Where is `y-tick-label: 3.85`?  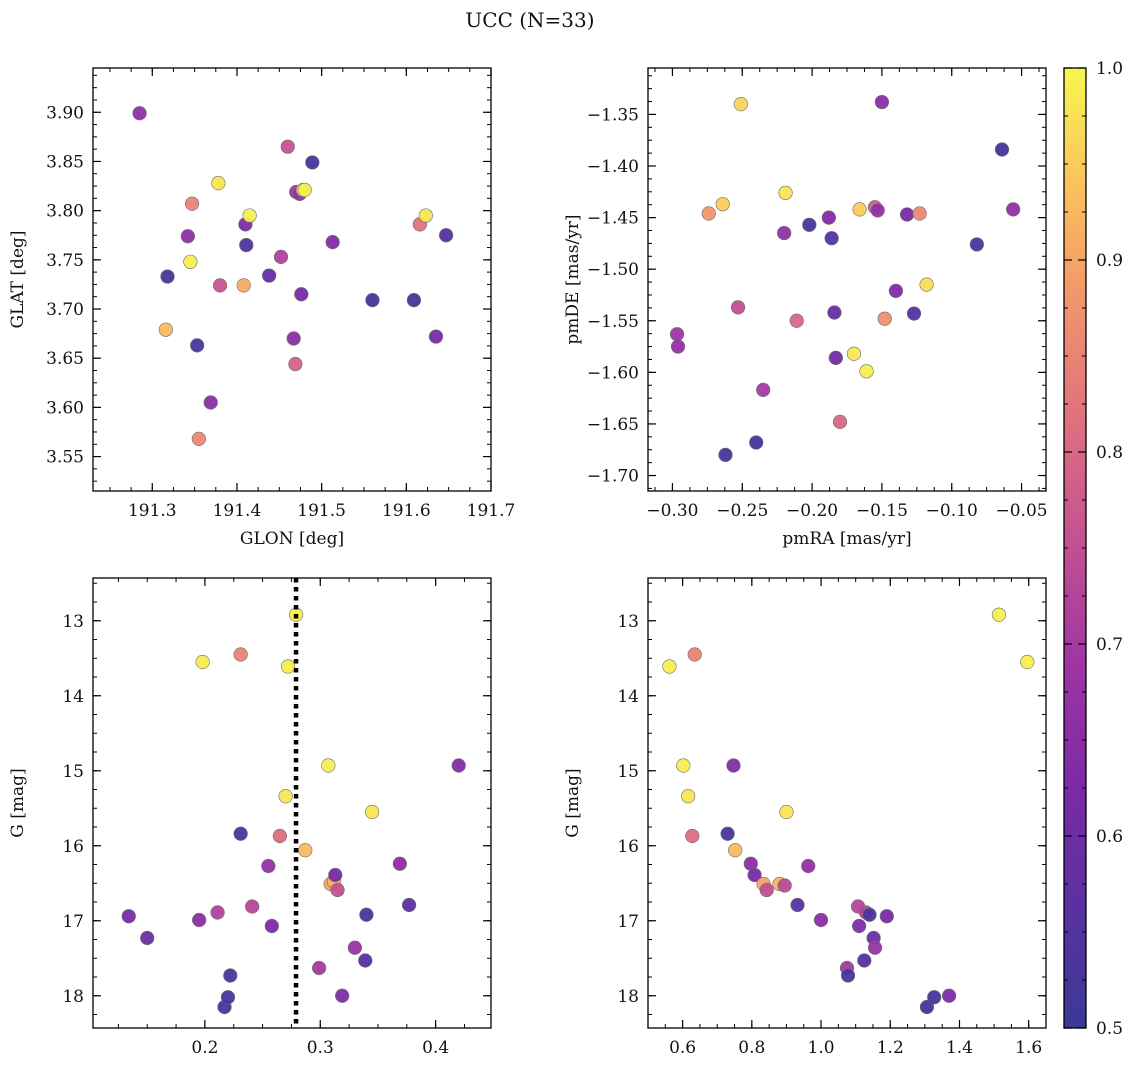 y-tick-label: 3.85 is located at coordinates (65, 162).